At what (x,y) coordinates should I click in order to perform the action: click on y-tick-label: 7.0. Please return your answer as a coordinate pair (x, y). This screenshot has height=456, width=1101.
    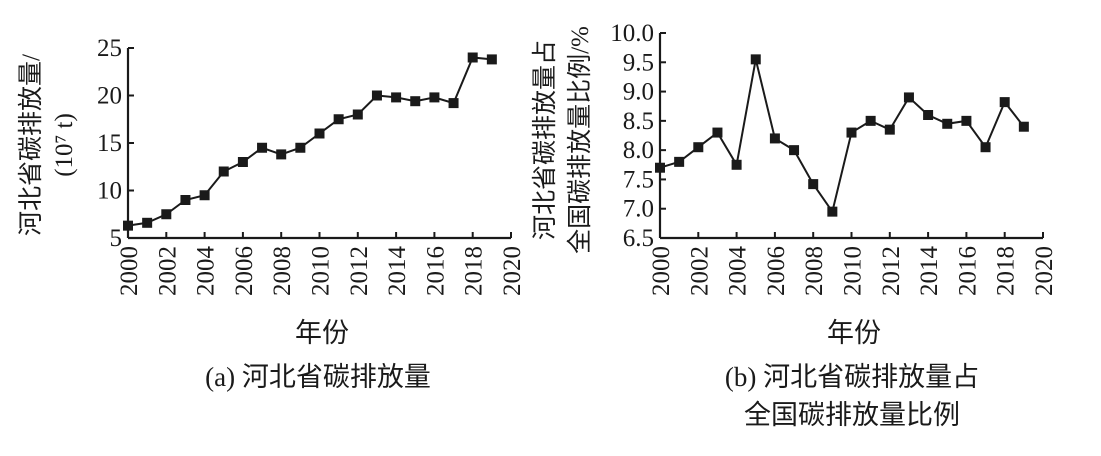
    Looking at the image, I should click on (638, 209).